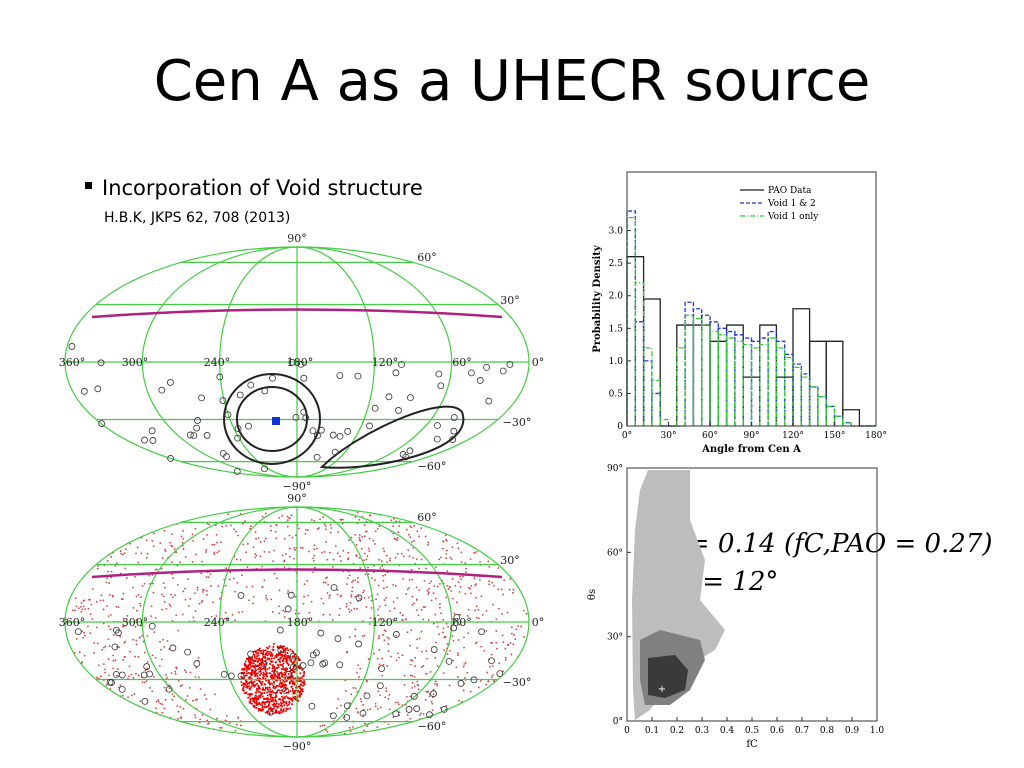 The height and width of the screenshot is (768, 1024). Describe the element at coordinates (827, 731) in the screenshot. I see `x-tick-label: 0.8` at that location.